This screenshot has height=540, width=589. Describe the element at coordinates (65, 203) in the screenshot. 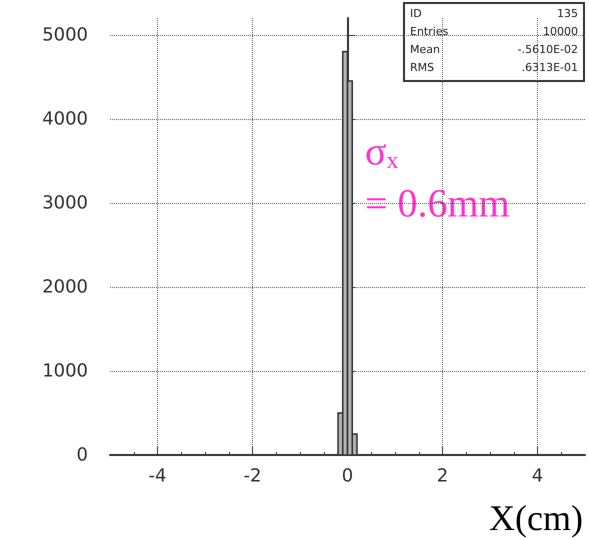

I see `y-tick-label: 3000` at that location.